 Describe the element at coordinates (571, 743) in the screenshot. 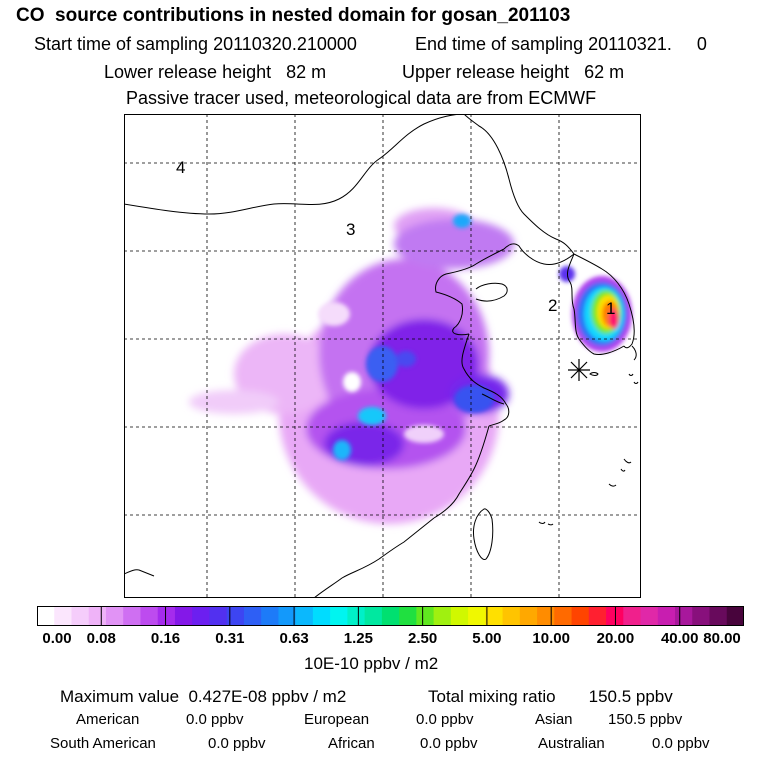

I see `contribution-name-australian: Australian` at that location.